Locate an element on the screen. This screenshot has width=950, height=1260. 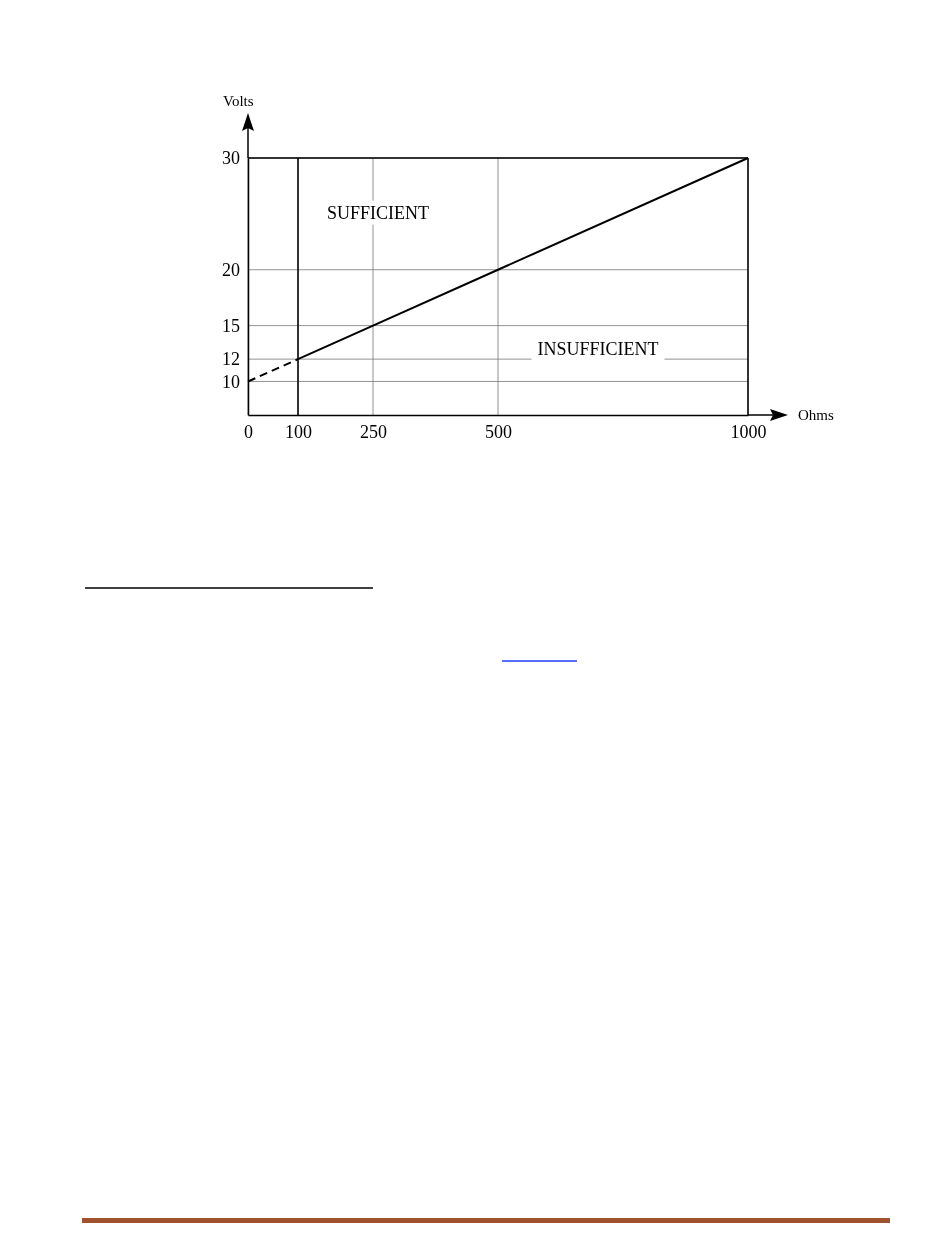
x-tick-label: 500 is located at coordinates (498, 431).